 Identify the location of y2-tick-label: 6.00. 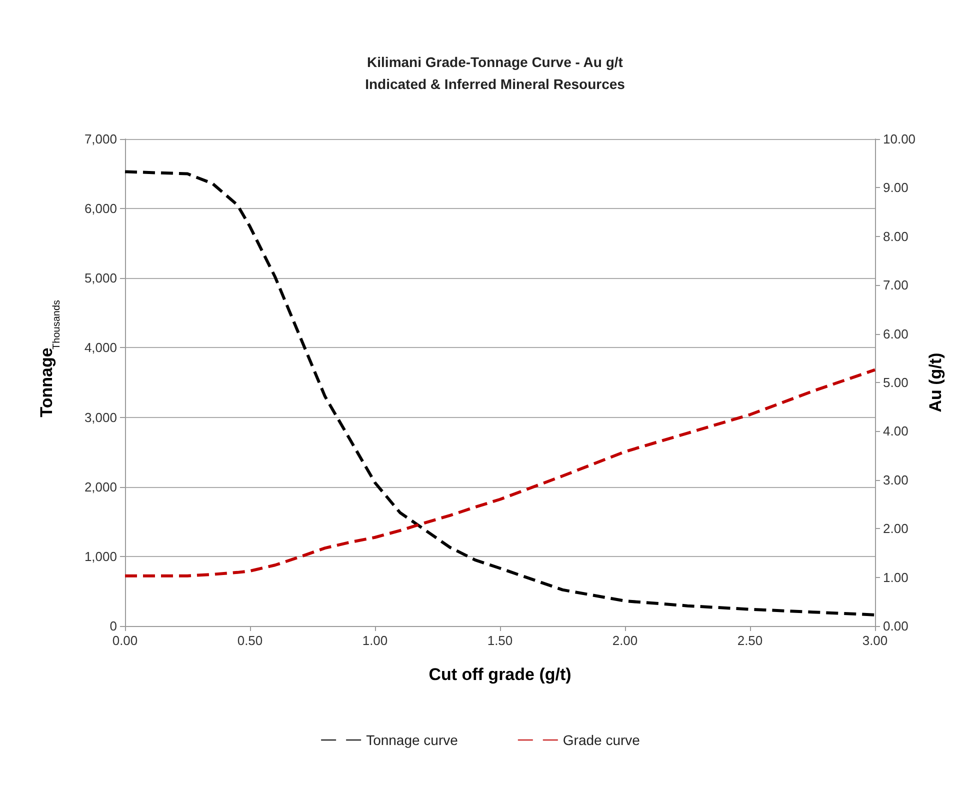
(895, 334).